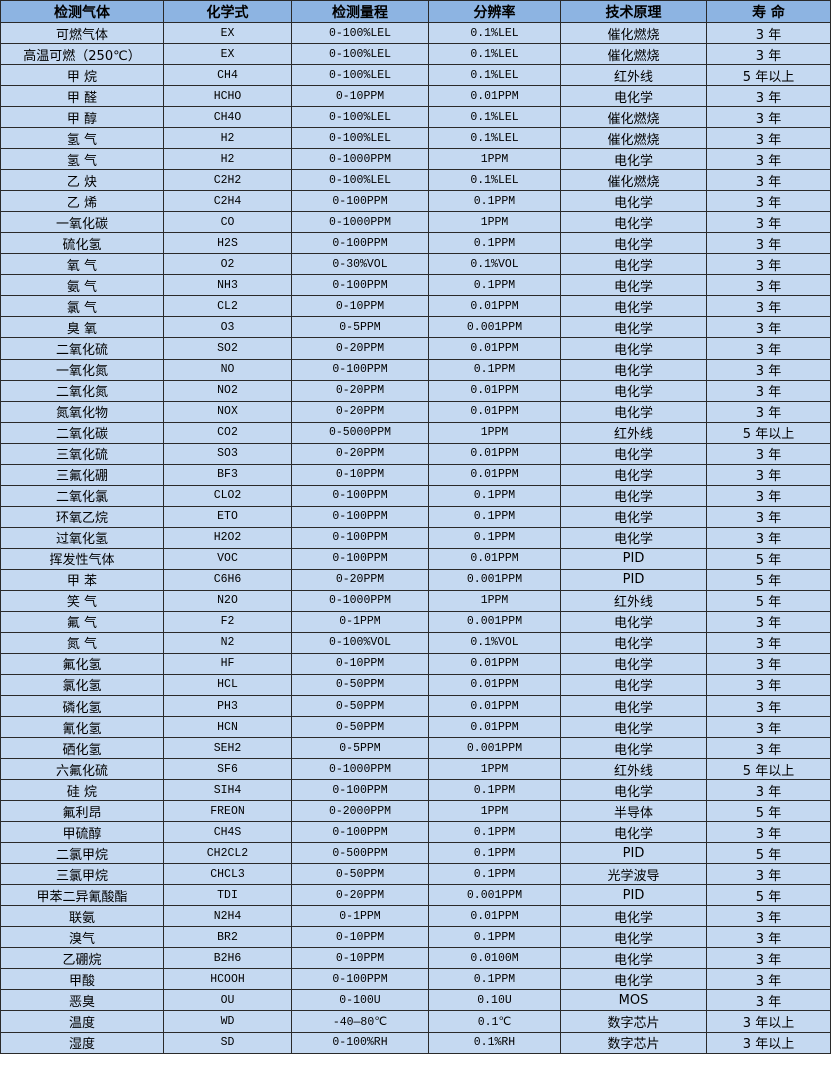  What do you see at coordinates (227, 811) in the screenshot?
I see `cell-formula: FREON` at bounding box center [227, 811].